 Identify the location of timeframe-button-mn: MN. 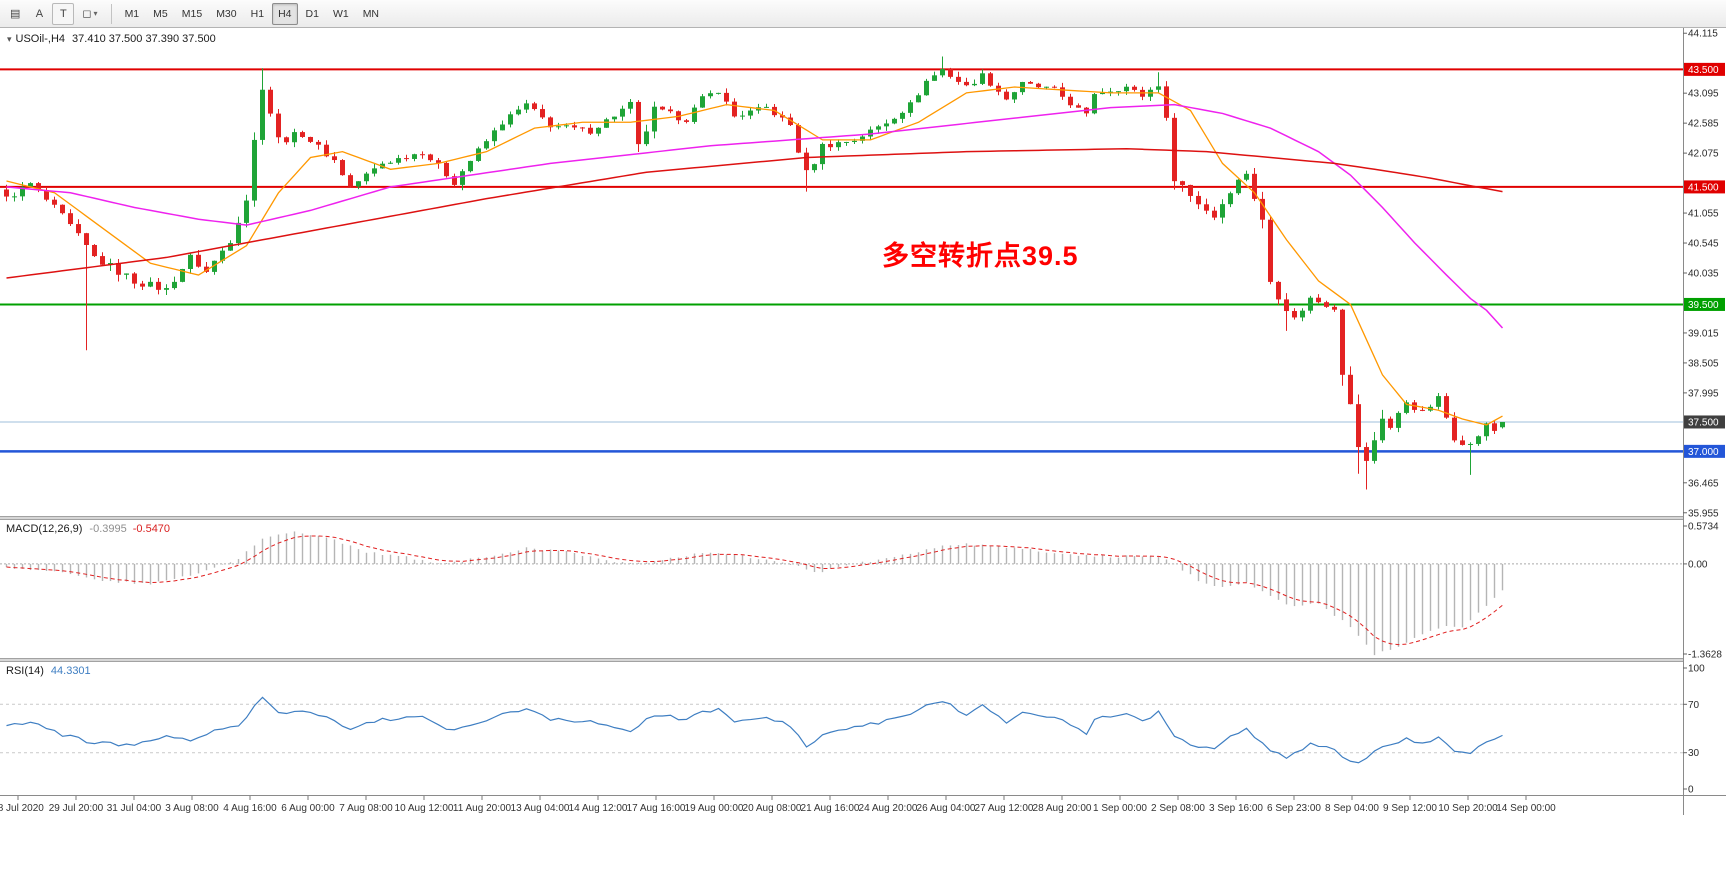
(371, 13).